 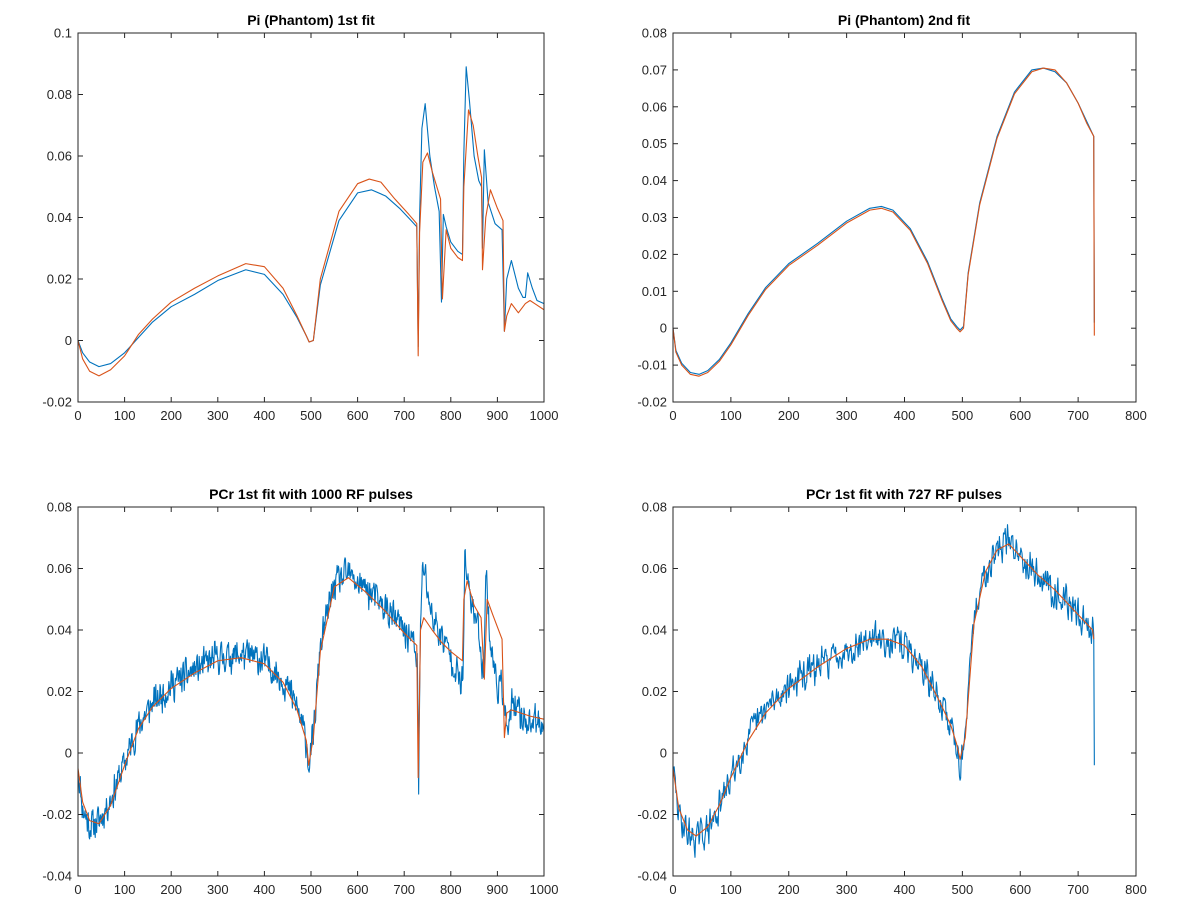 What do you see at coordinates (311, 494) in the screenshot?
I see `chart-title: PCr 1st fit with 1000 RF pulses` at bounding box center [311, 494].